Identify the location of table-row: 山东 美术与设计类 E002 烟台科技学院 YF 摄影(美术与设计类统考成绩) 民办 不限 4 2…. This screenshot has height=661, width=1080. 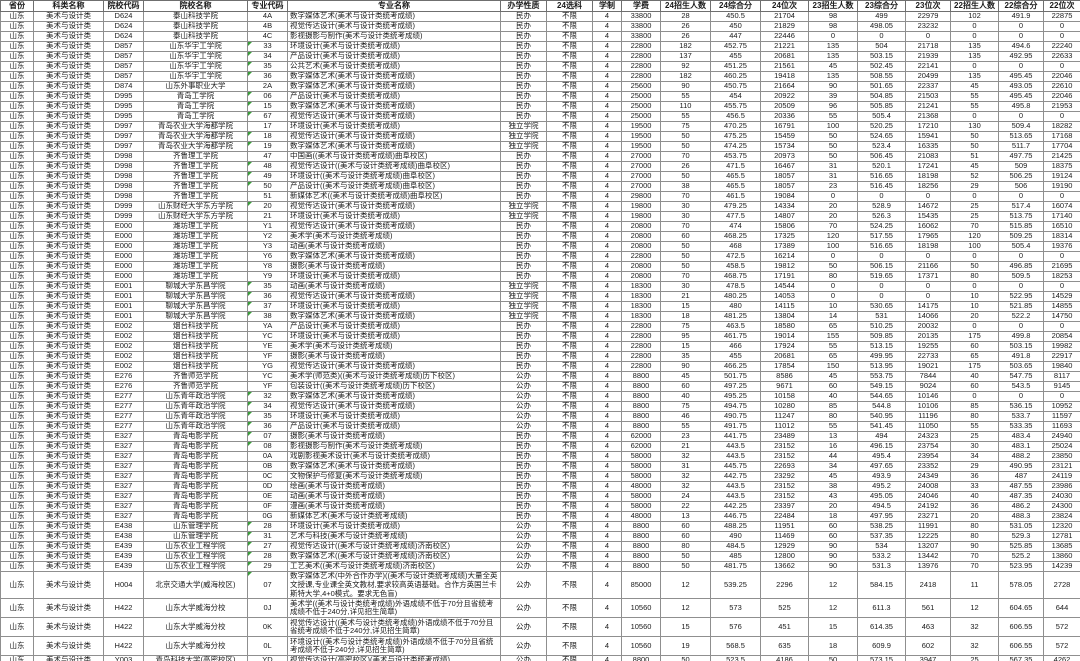
(540, 356).